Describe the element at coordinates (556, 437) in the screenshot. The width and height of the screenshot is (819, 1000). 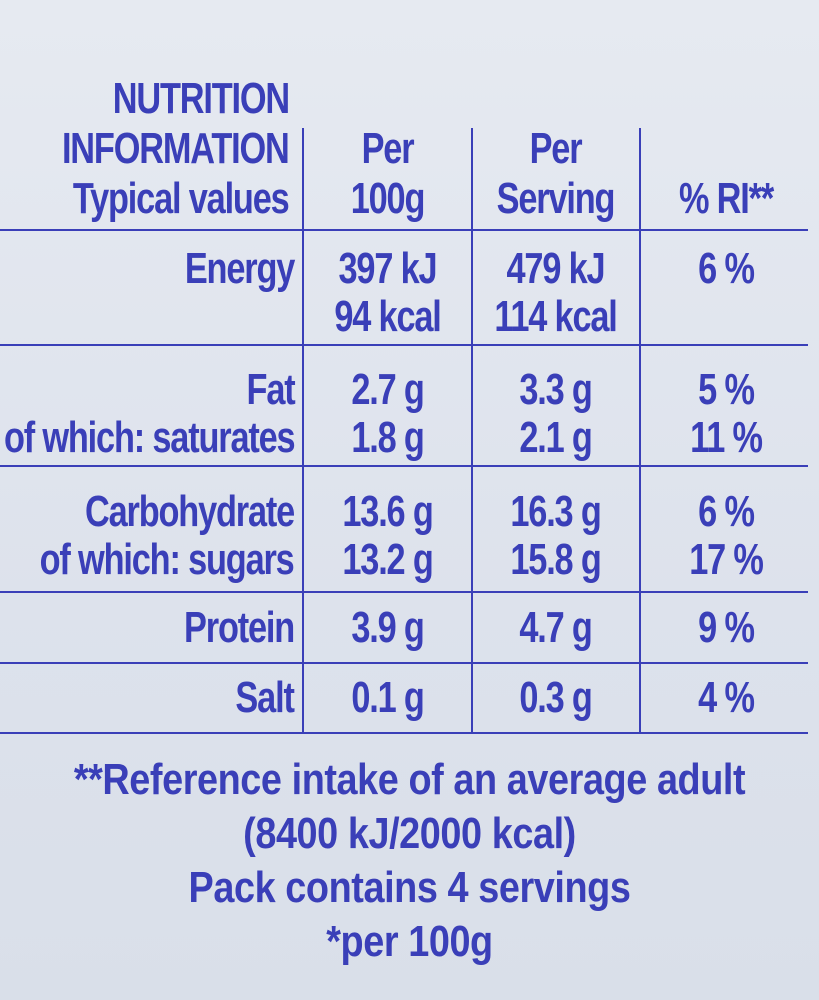
I see `saturates-serving: 2.1 g` at that location.